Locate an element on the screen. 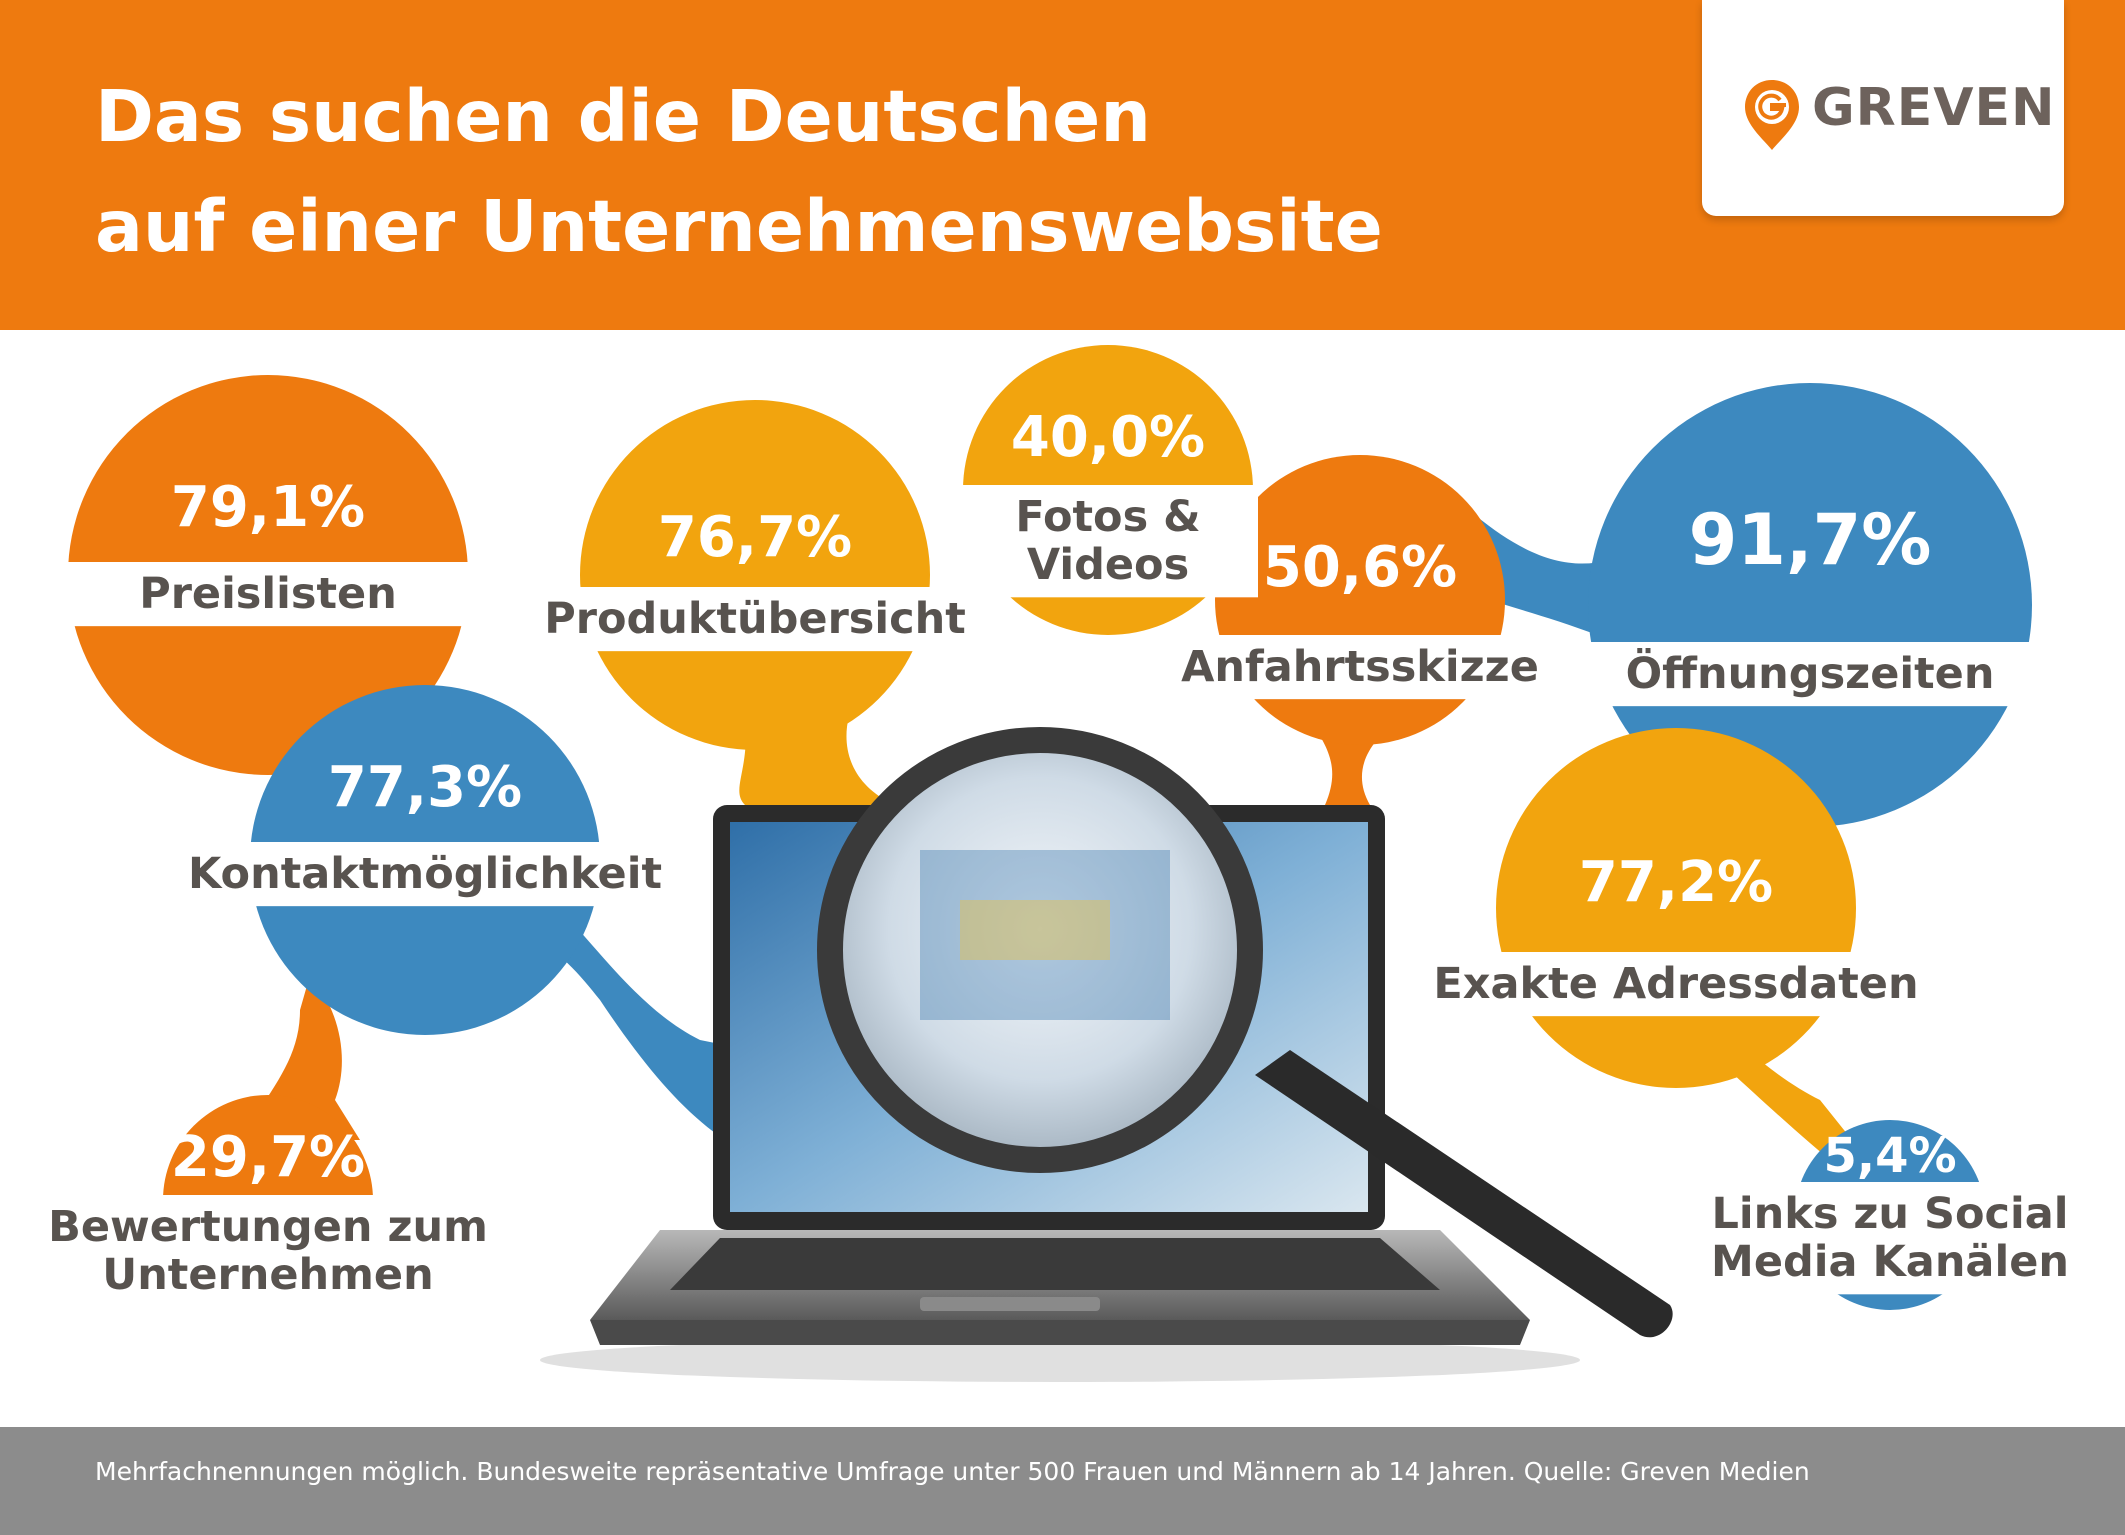 The height and width of the screenshot is (1535, 2125). category-label-line-2: Media Kanälen is located at coordinates (1890, 1262).